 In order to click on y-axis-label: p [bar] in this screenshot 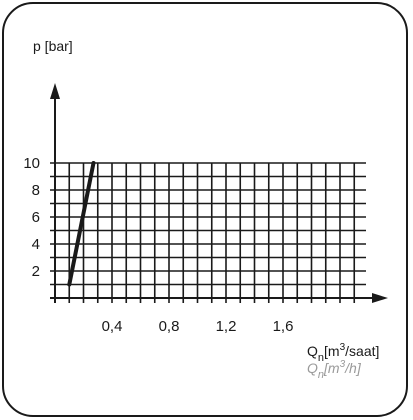, I will do `click(53, 46)`.